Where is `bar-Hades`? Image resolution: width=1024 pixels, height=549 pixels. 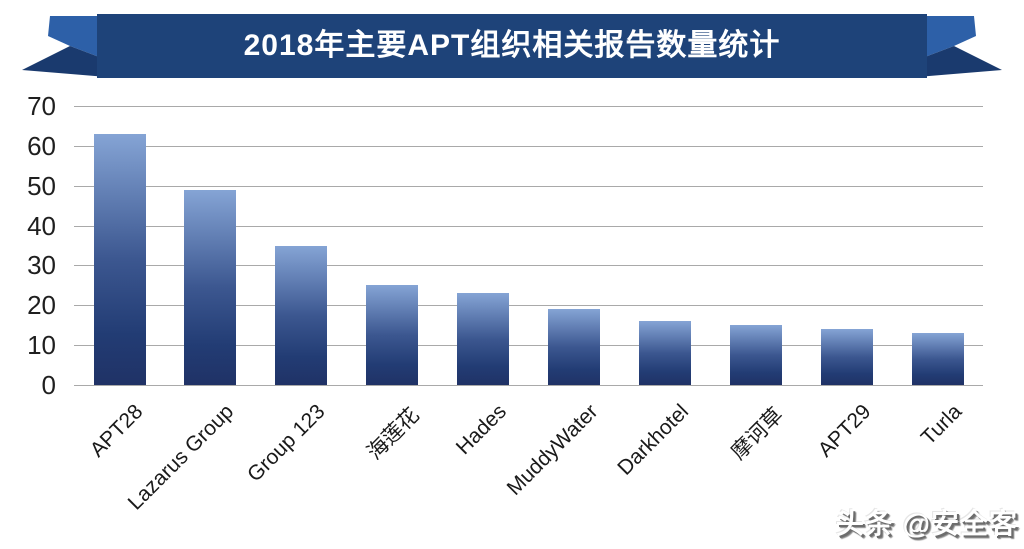 bar-Hades is located at coordinates (483, 339).